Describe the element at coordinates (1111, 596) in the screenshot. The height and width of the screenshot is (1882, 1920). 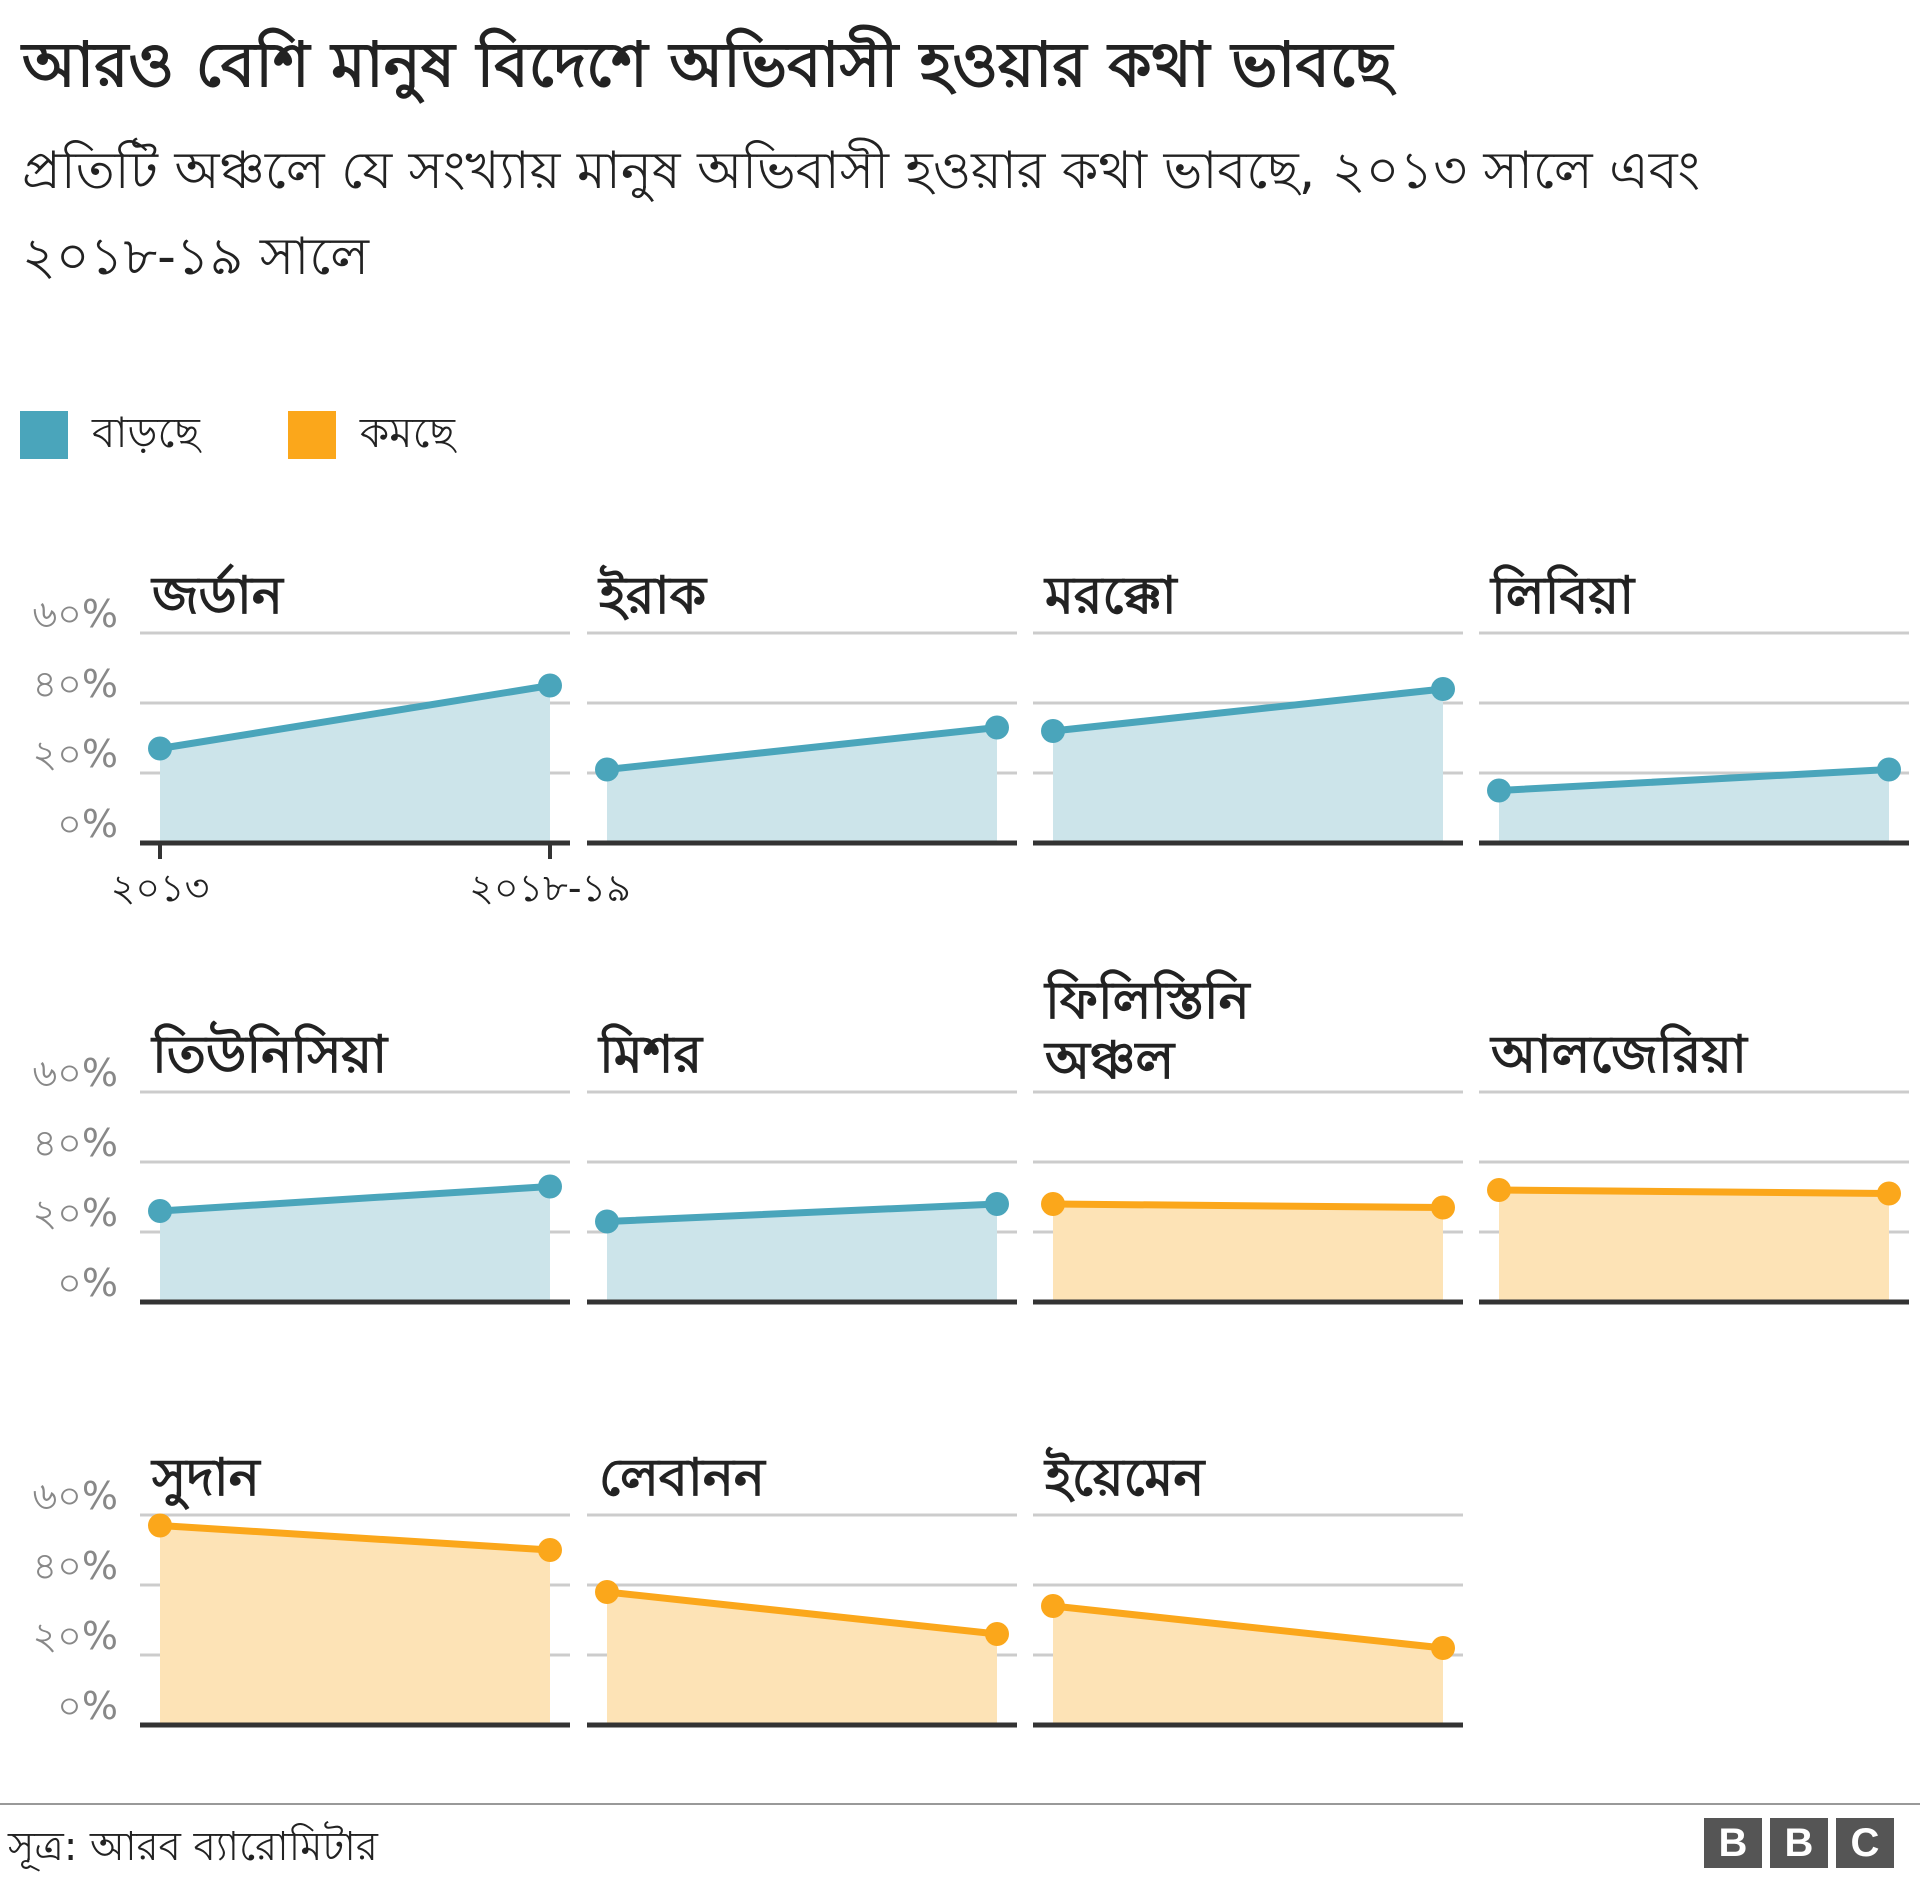
I see `panel-title: মরক্কো` at that location.